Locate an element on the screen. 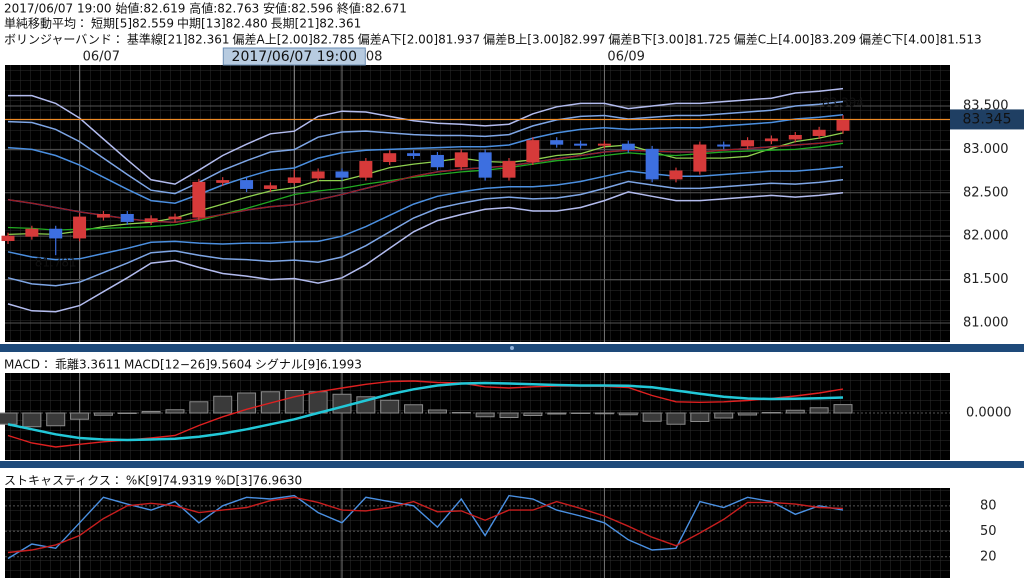 The height and width of the screenshot is (584, 1024). legend-entry: 長期[21]82.361 is located at coordinates (316, 24).